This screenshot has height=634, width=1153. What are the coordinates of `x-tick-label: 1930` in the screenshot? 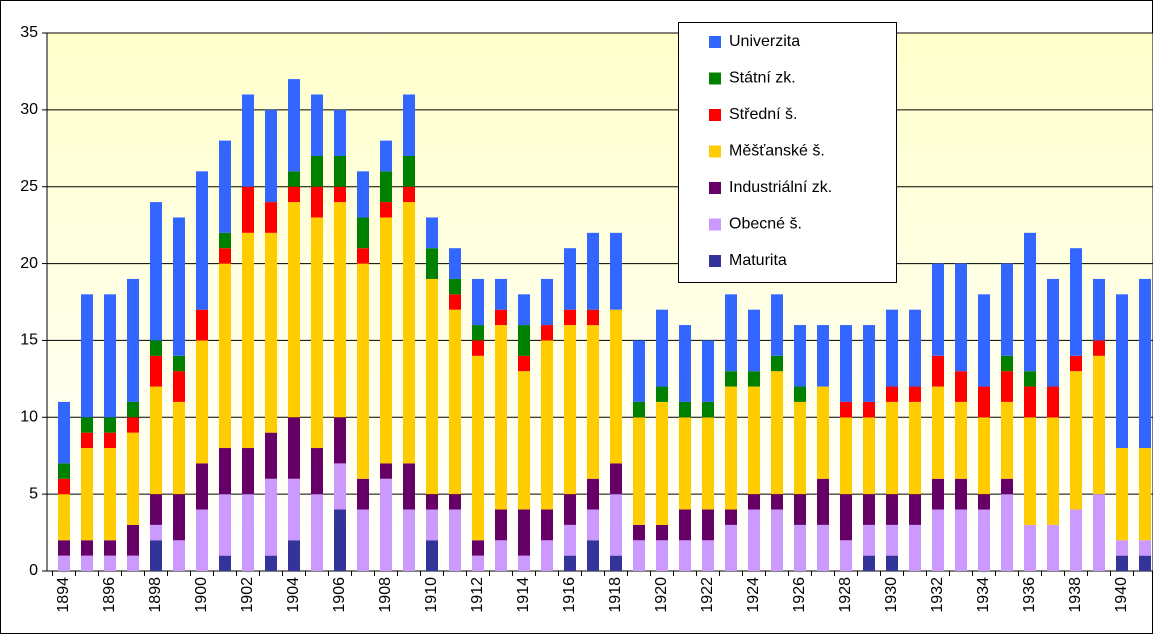 It's located at (891, 595).